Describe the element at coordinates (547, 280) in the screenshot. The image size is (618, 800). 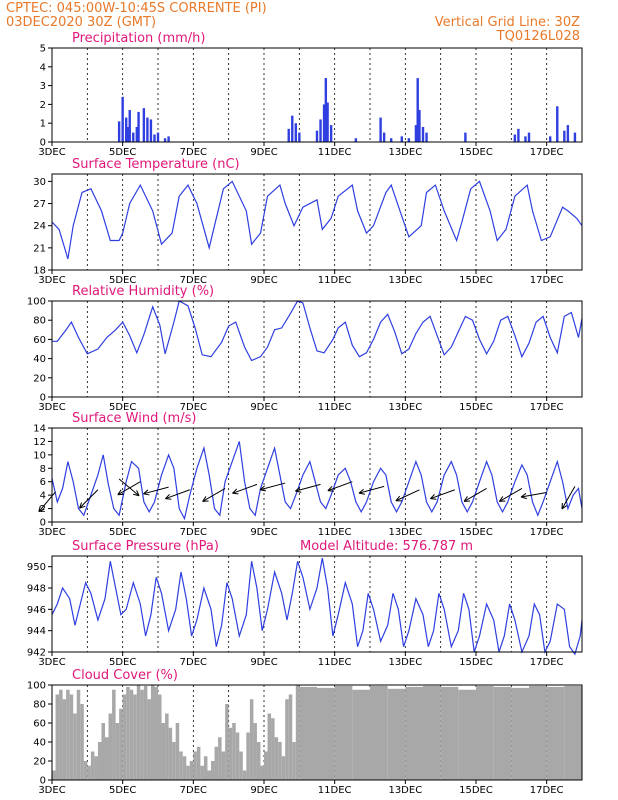
I see `x-tick-label: 17DEC` at that location.